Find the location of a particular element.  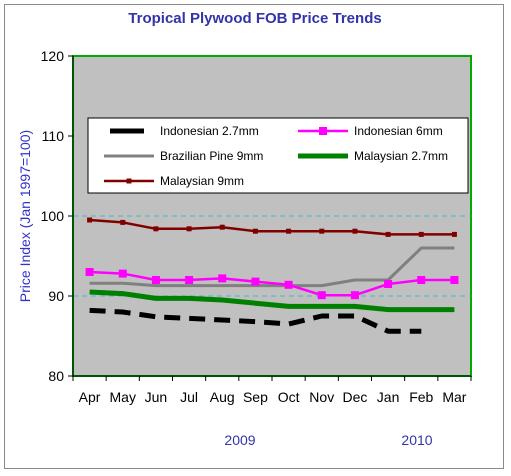

x-tick-label: Jun is located at coordinates (156, 397).